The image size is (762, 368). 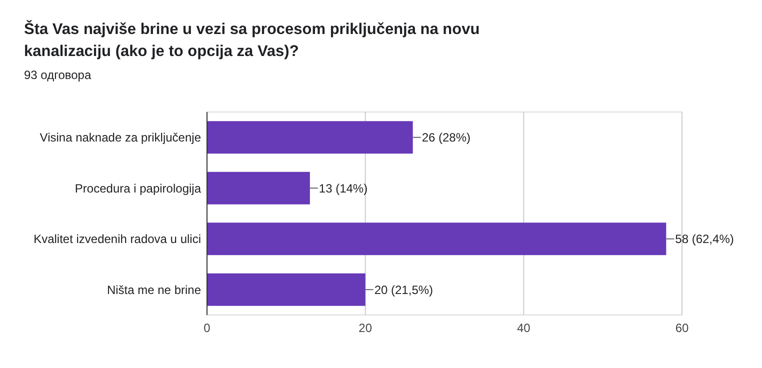 I want to click on text: 93 одговора, so click(x=58, y=75).